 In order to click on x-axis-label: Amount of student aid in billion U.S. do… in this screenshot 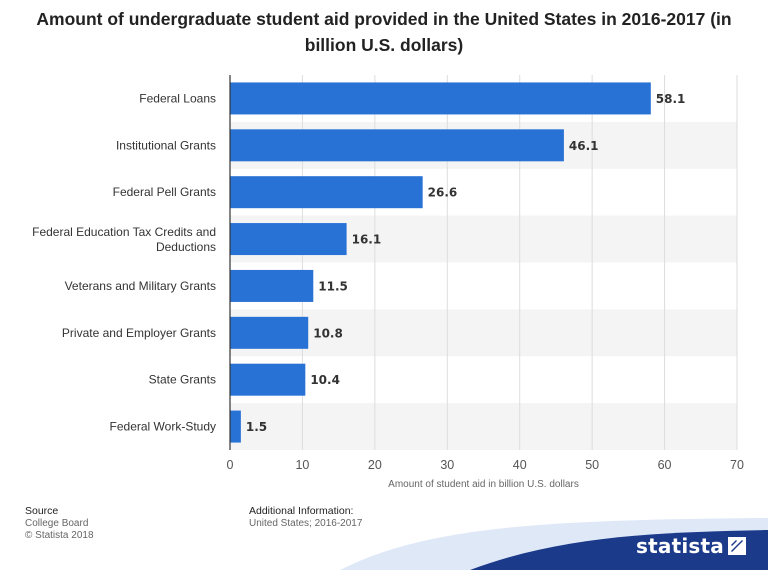, I will do `click(483, 484)`.